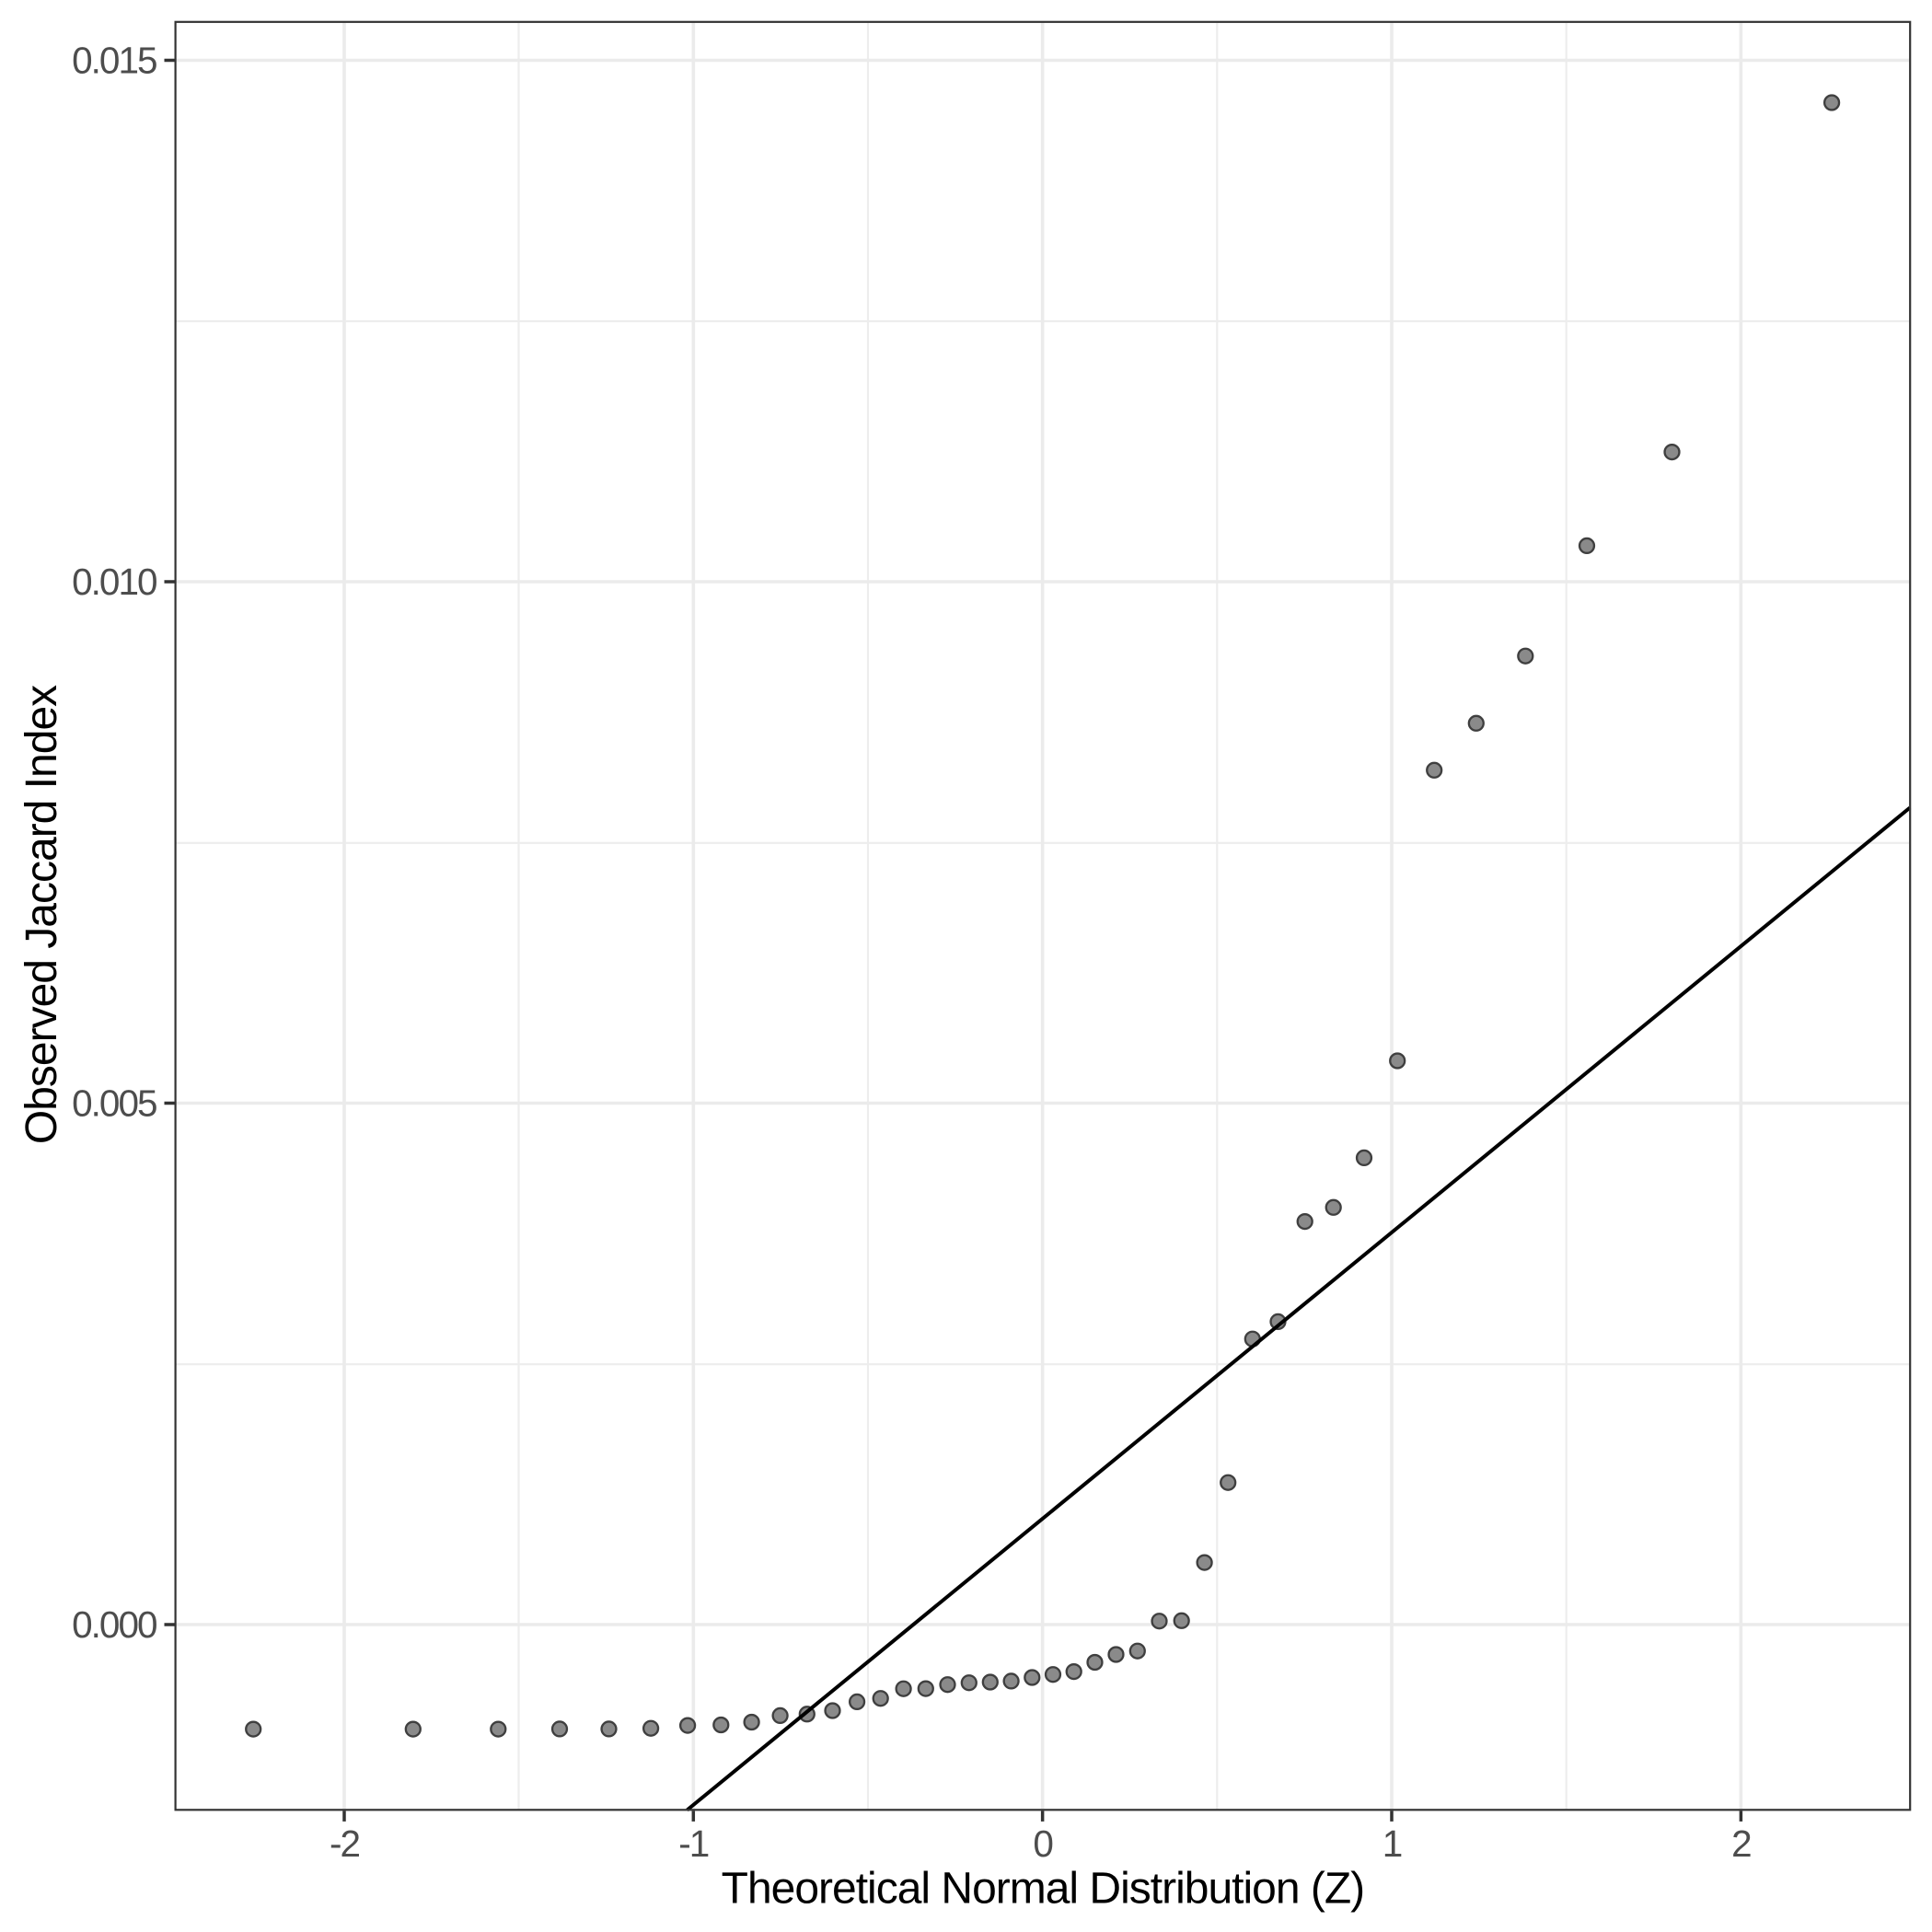 Image resolution: width=1932 pixels, height=1932 pixels. I want to click on svg-text: 0.000, so click(114, 1625).